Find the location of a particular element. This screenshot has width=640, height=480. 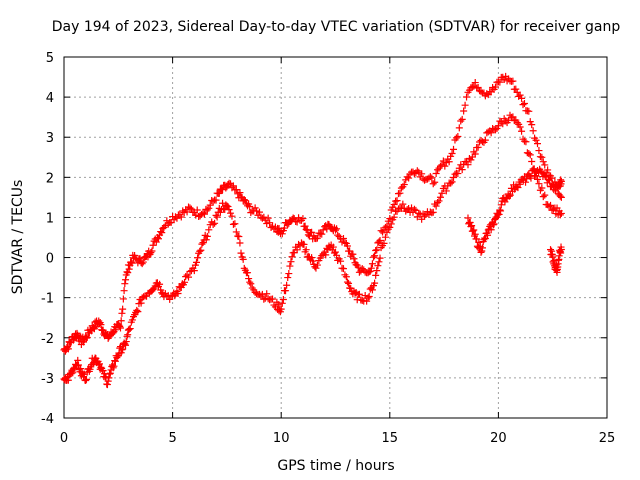

y-tick-label: 2 is located at coordinates (50, 178).